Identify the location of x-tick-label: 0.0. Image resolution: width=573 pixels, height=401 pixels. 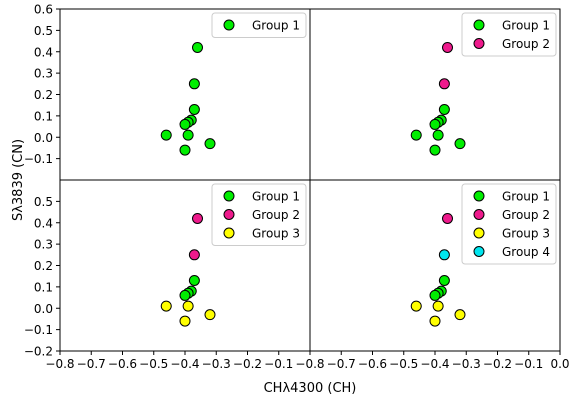
(559, 364).